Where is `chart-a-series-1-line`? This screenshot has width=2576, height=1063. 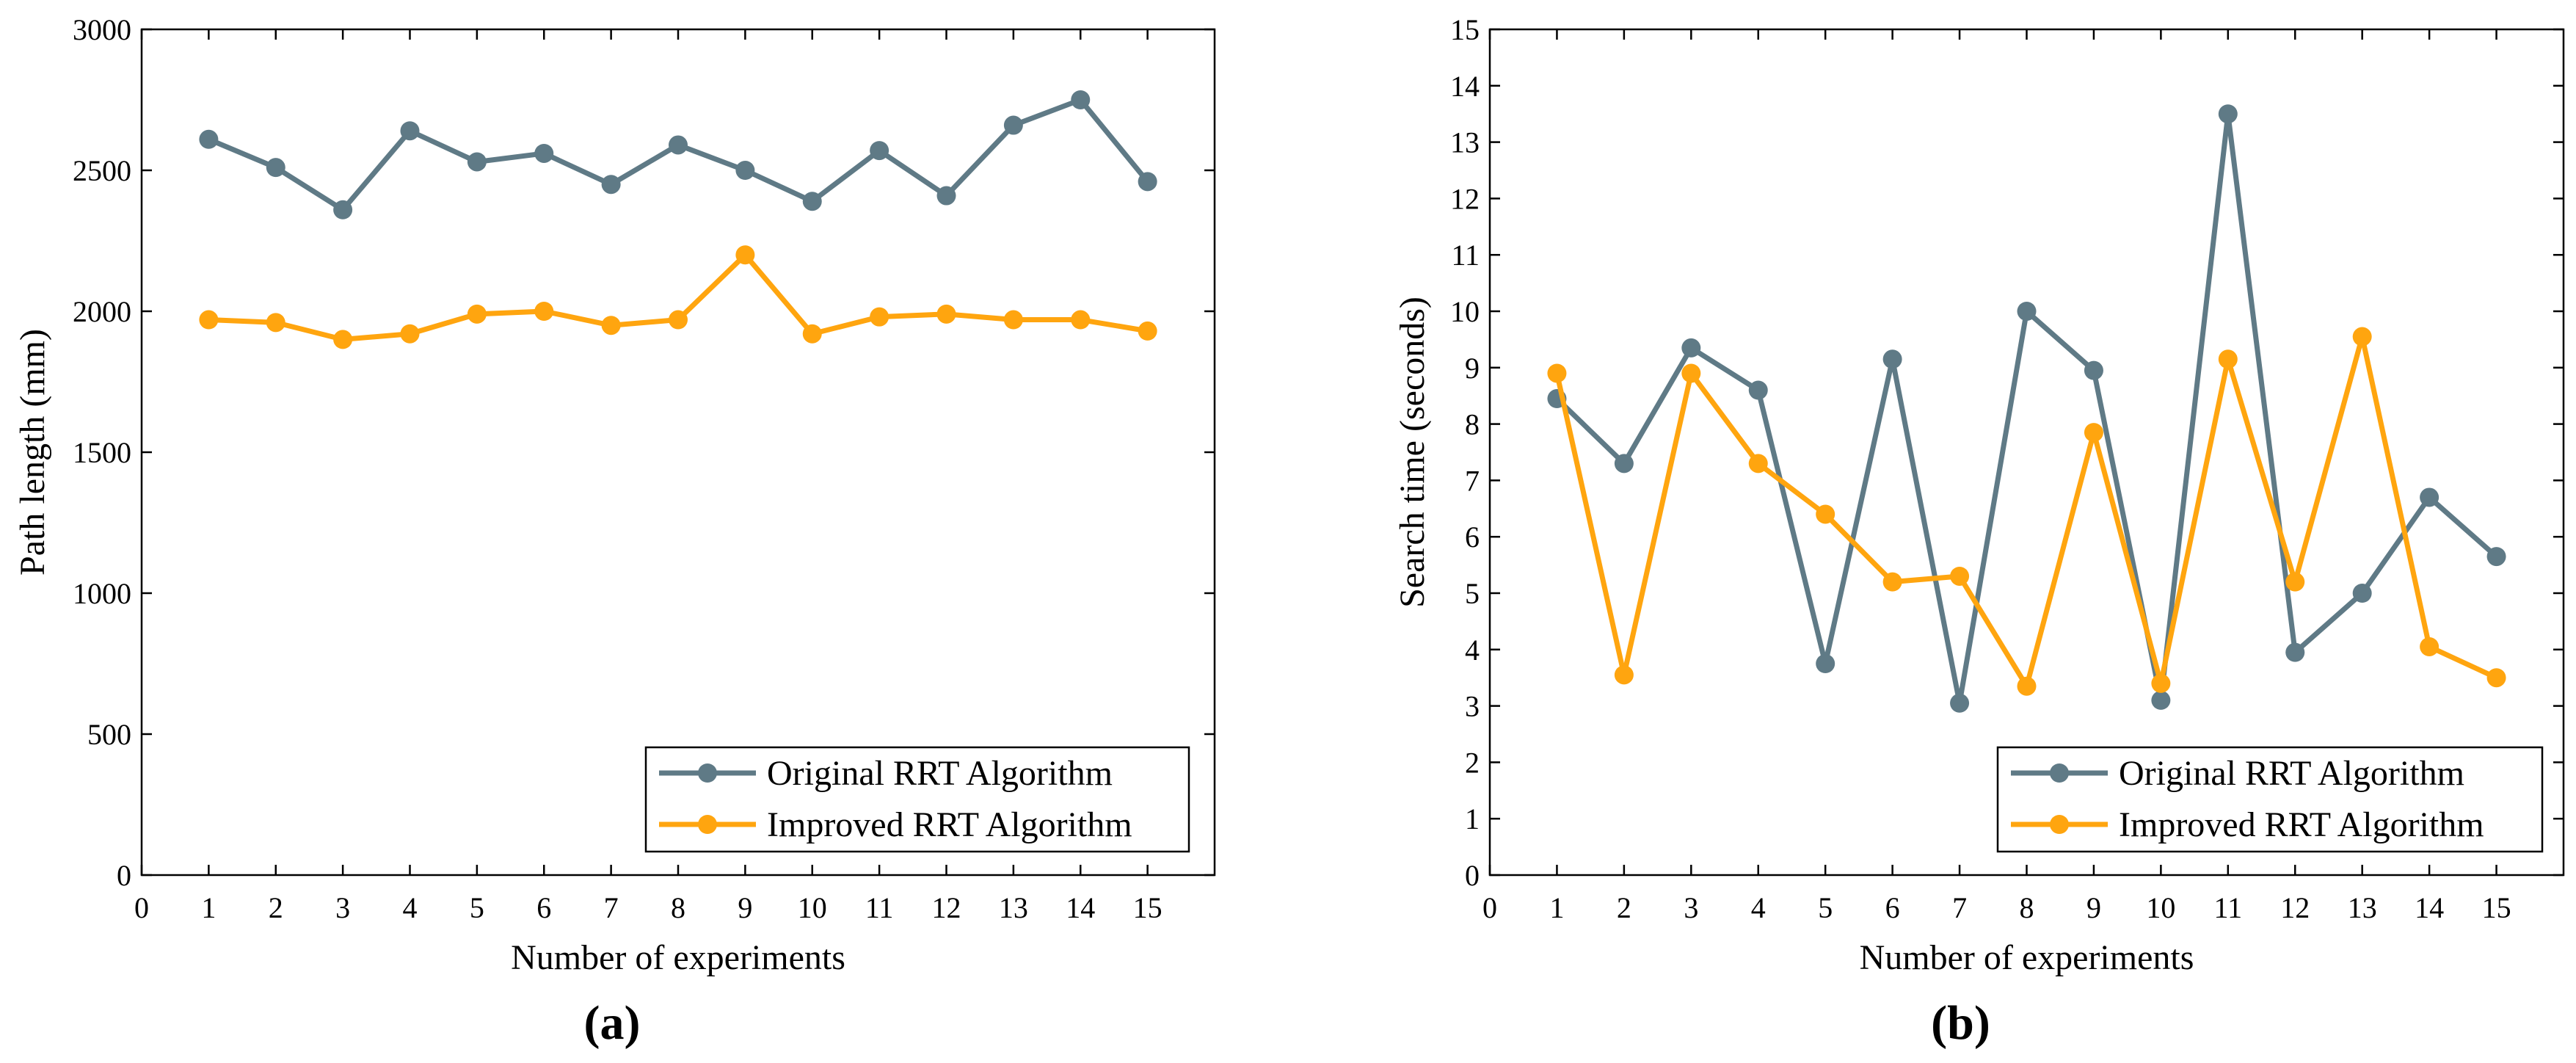
chart-a-series-1-line is located at coordinates (678, 155).